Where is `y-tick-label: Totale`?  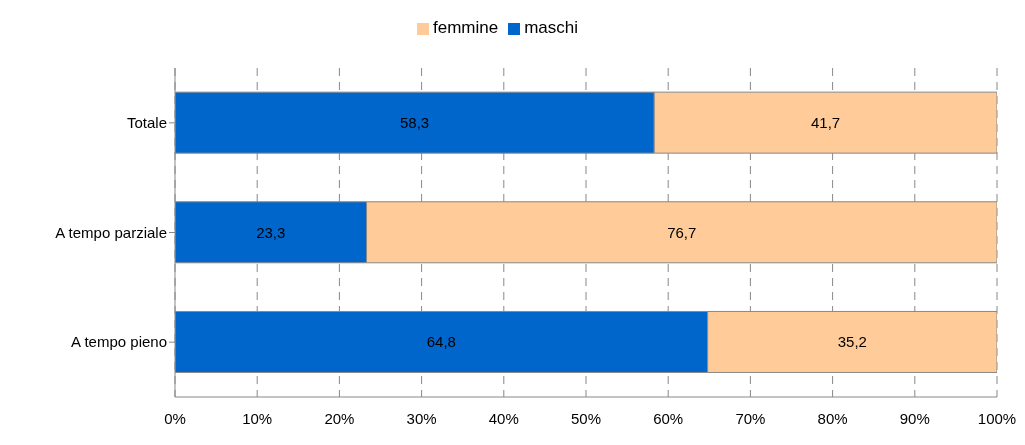 y-tick-label: Totale is located at coordinates (146, 123).